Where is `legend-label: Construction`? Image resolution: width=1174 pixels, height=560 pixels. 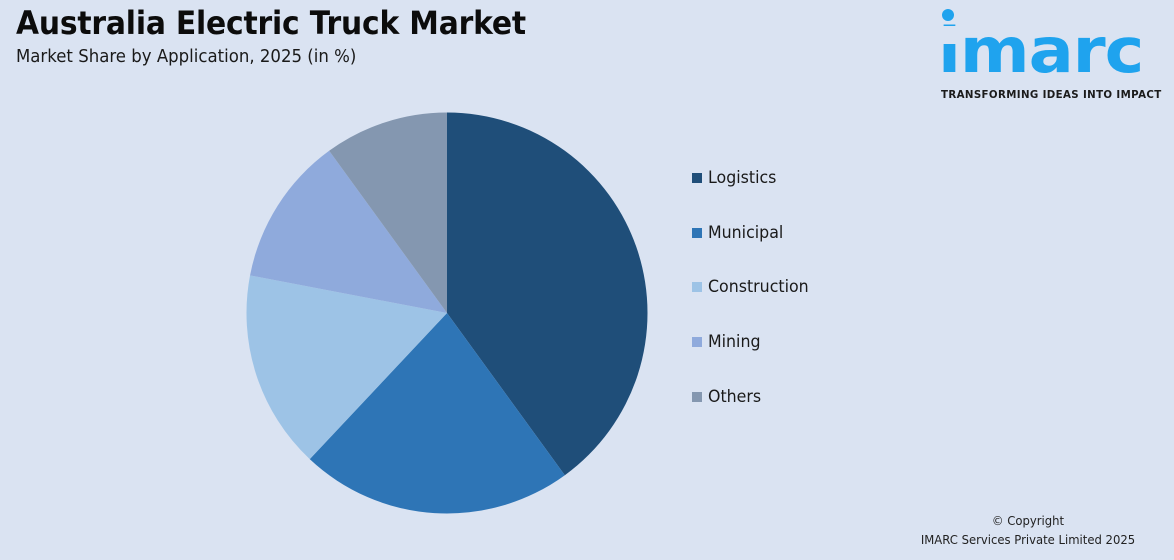
legend-label: Construction is located at coordinates (758, 287).